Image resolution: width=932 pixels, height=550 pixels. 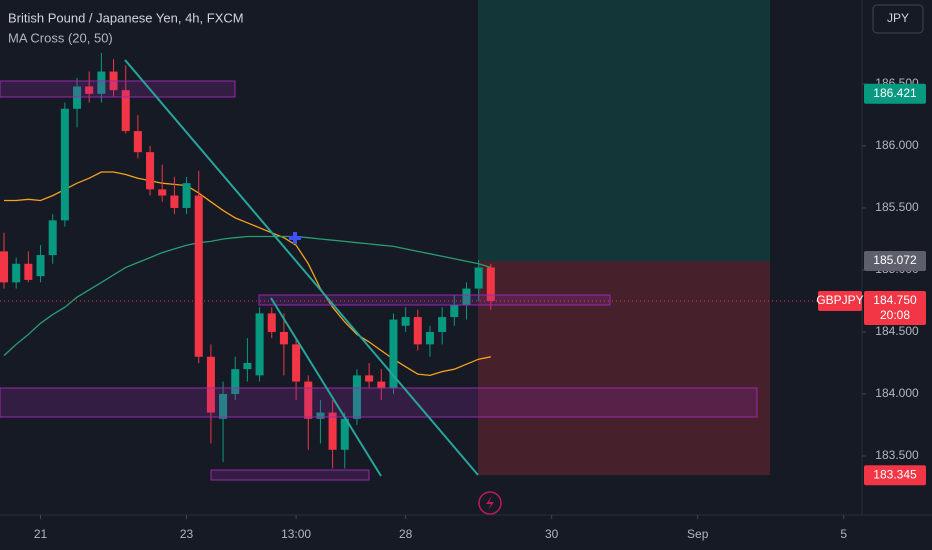 What do you see at coordinates (897, 455) in the screenshot?
I see `y-tick-label: 183.500` at bounding box center [897, 455].